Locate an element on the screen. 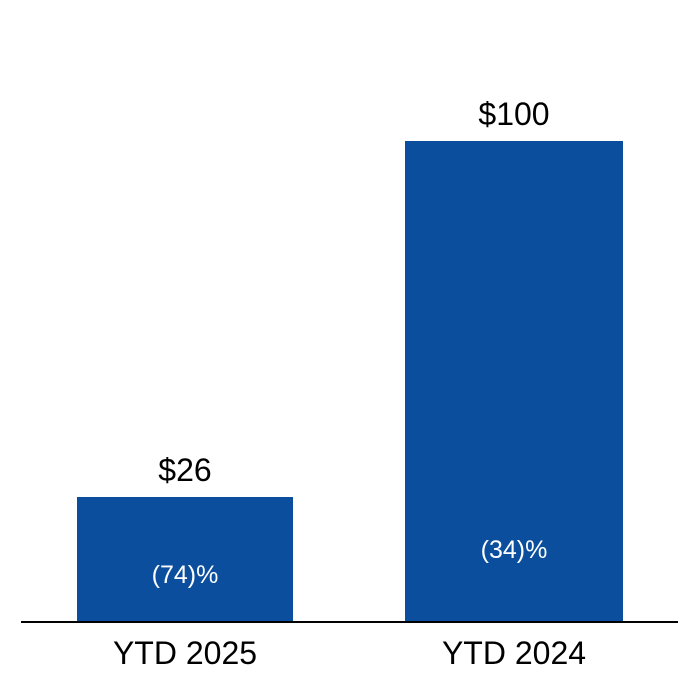 The width and height of the screenshot is (698, 690). x-axis-line is located at coordinates (349, 622).